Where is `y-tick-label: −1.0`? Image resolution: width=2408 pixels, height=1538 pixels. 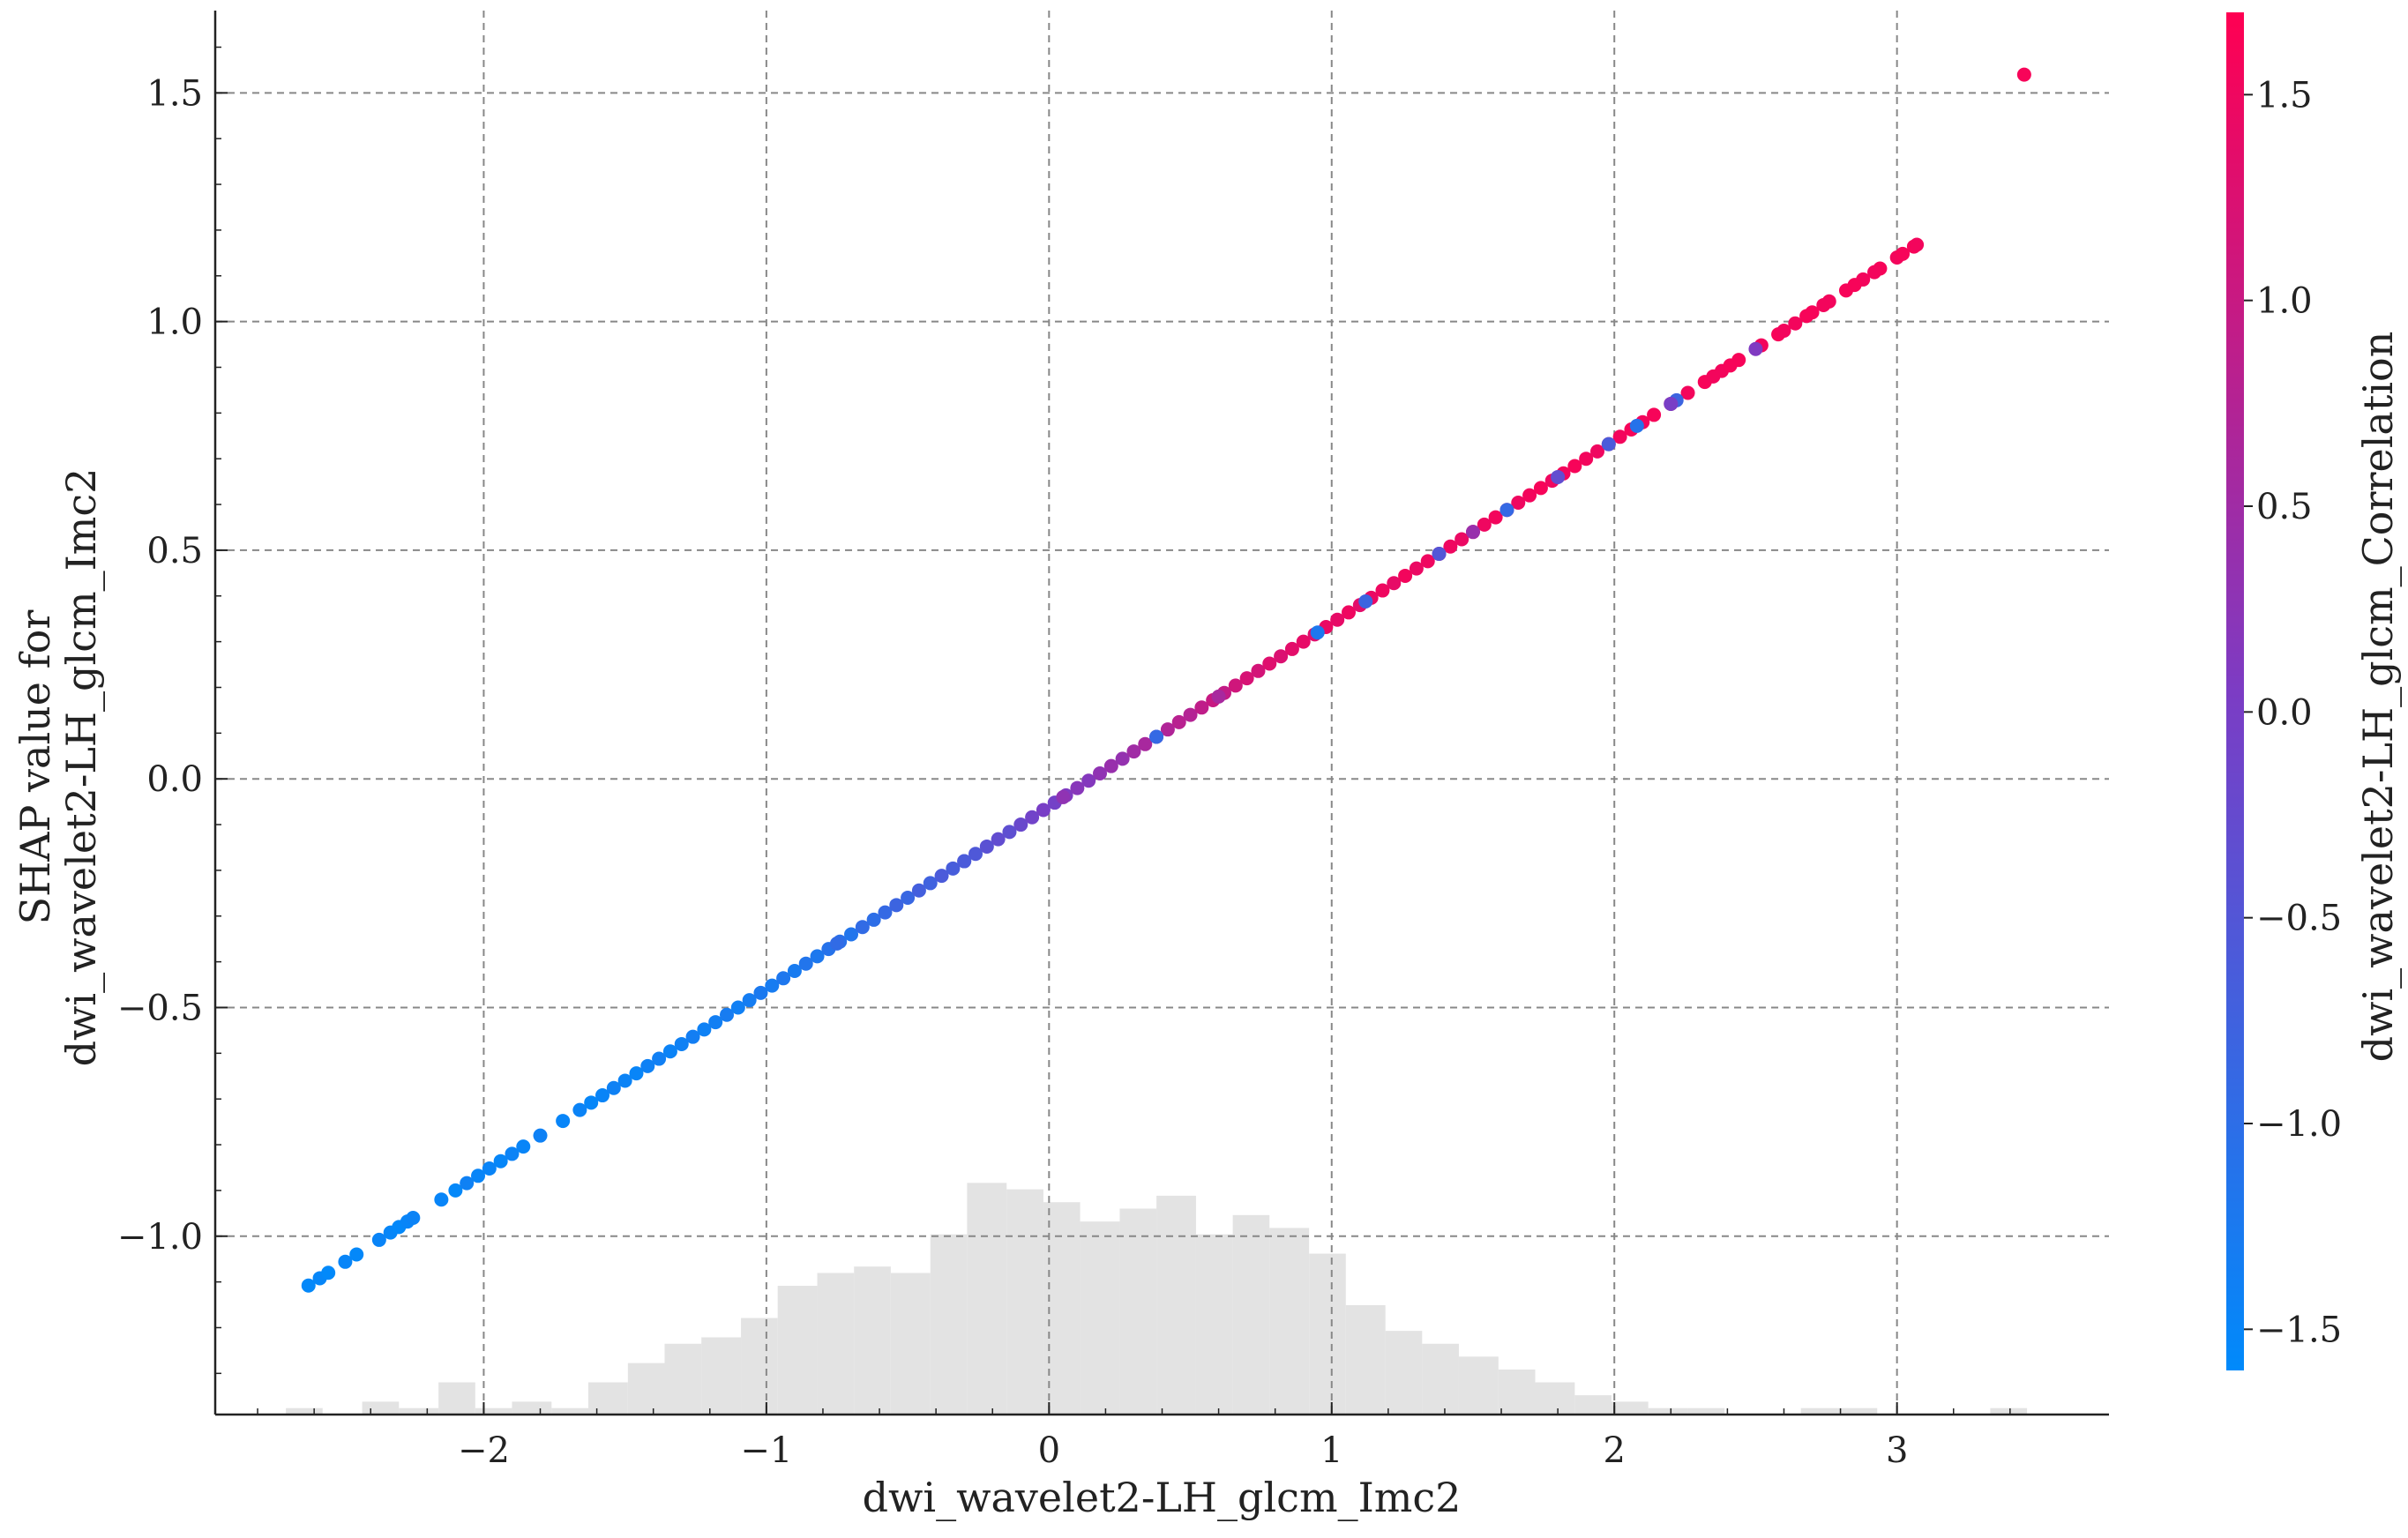
y-tick-label: −1.0 is located at coordinates (160, 1237).